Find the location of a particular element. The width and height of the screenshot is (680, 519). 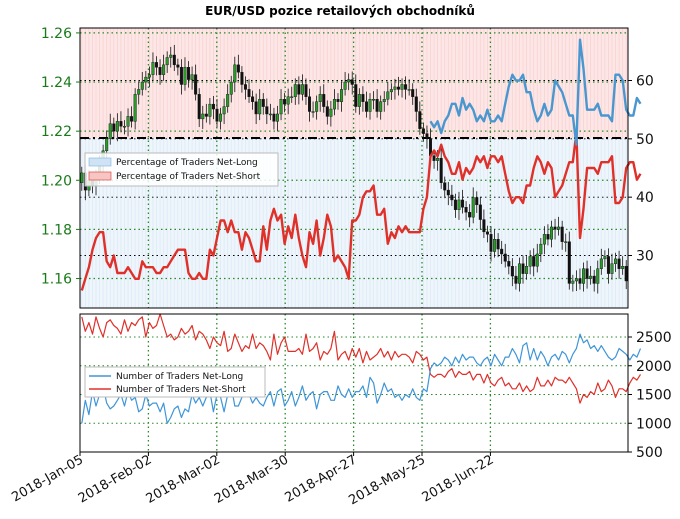

date-tick-label: 2018-Mar-02 is located at coordinates (183, 479).